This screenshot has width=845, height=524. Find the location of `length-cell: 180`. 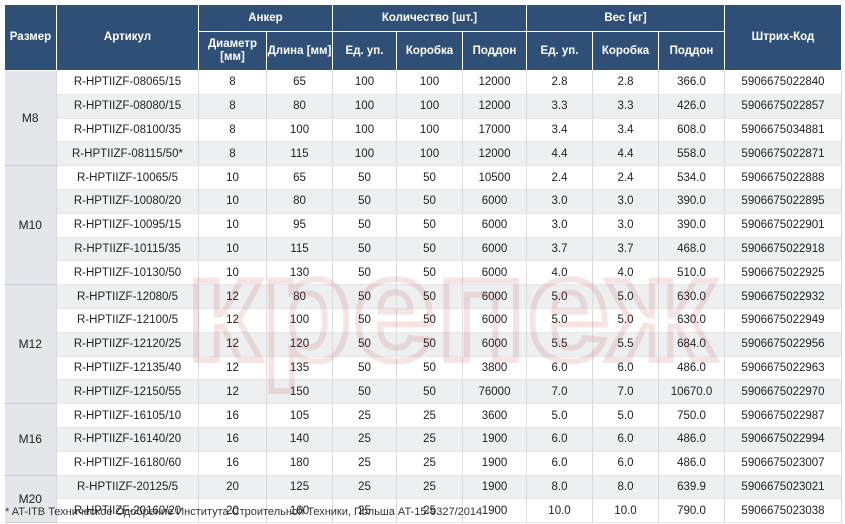

length-cell: 180 is located at coordinates (299, 463).